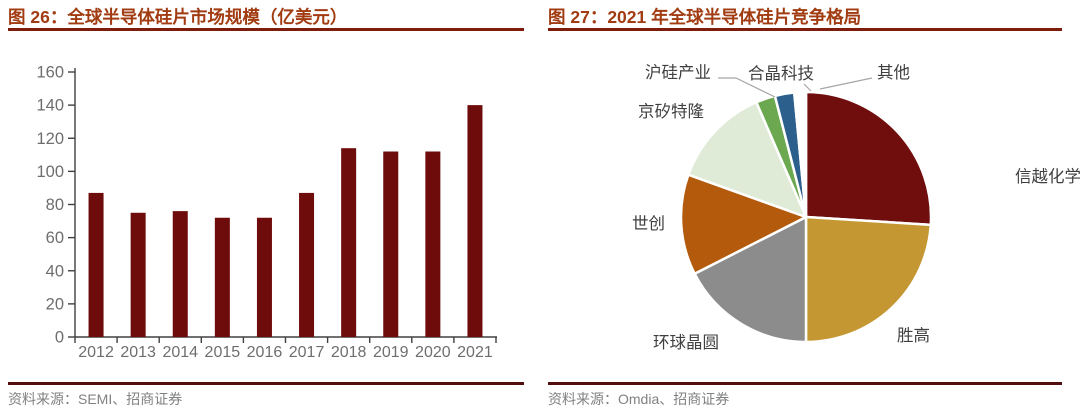 This screenshot has height=419, width=1080. What do you see at coordinates (50, 172) in the screenshot?
I see `y-tick-label: 100` at bounding box center [50, 172].